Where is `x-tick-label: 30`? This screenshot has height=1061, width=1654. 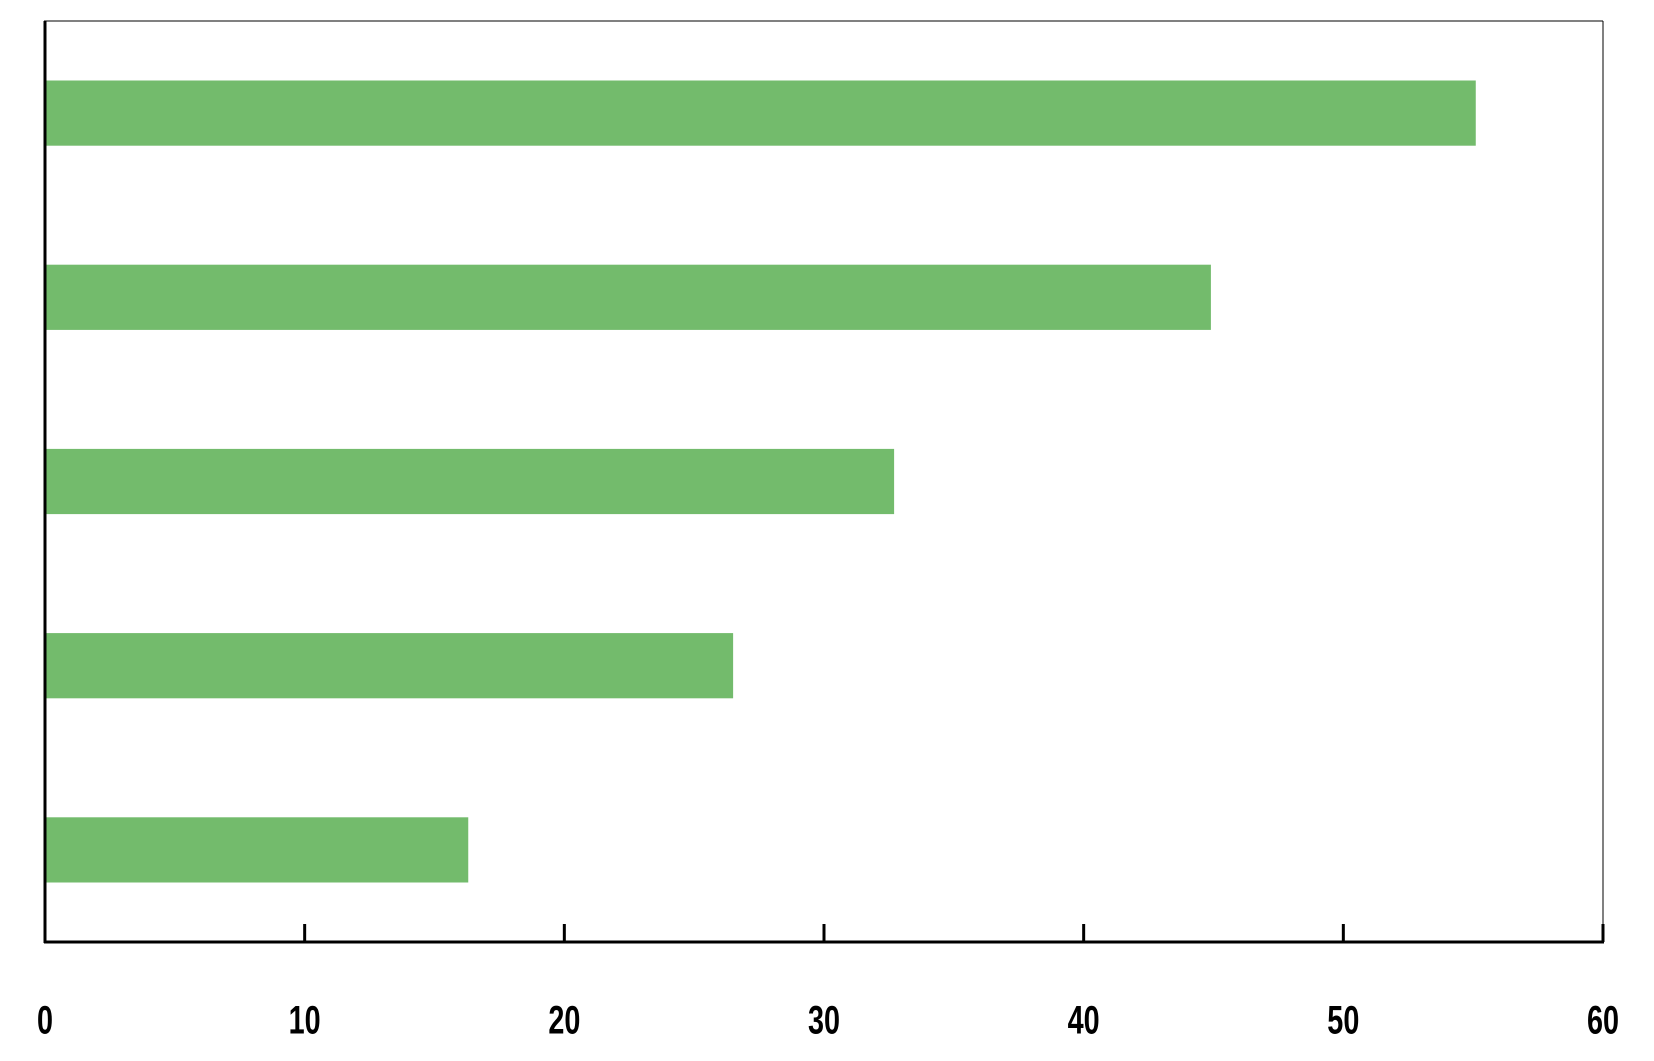 x-tick-label: 30 is located at coordinates (824, 1020).